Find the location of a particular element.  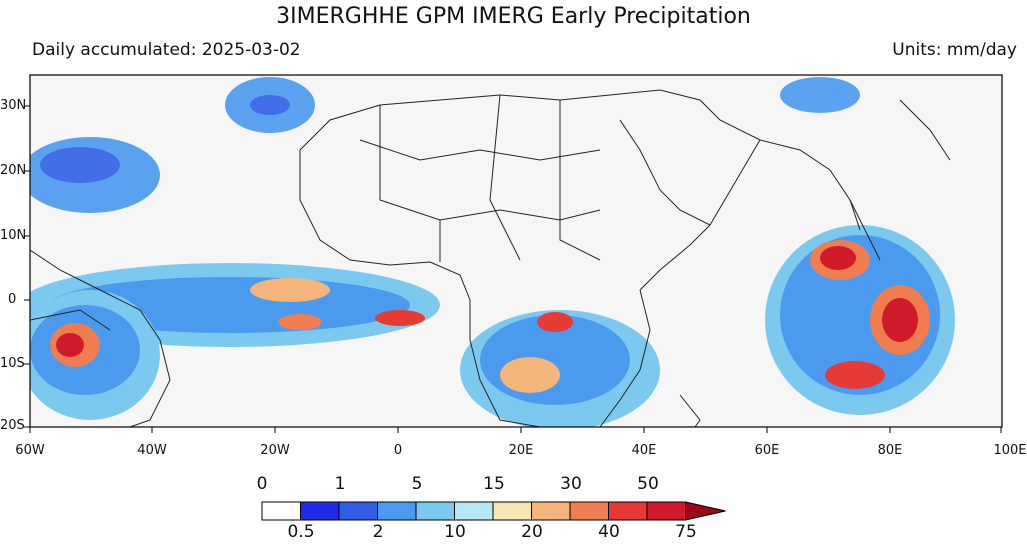

precip-south-america is located at coordinates (95, 355).